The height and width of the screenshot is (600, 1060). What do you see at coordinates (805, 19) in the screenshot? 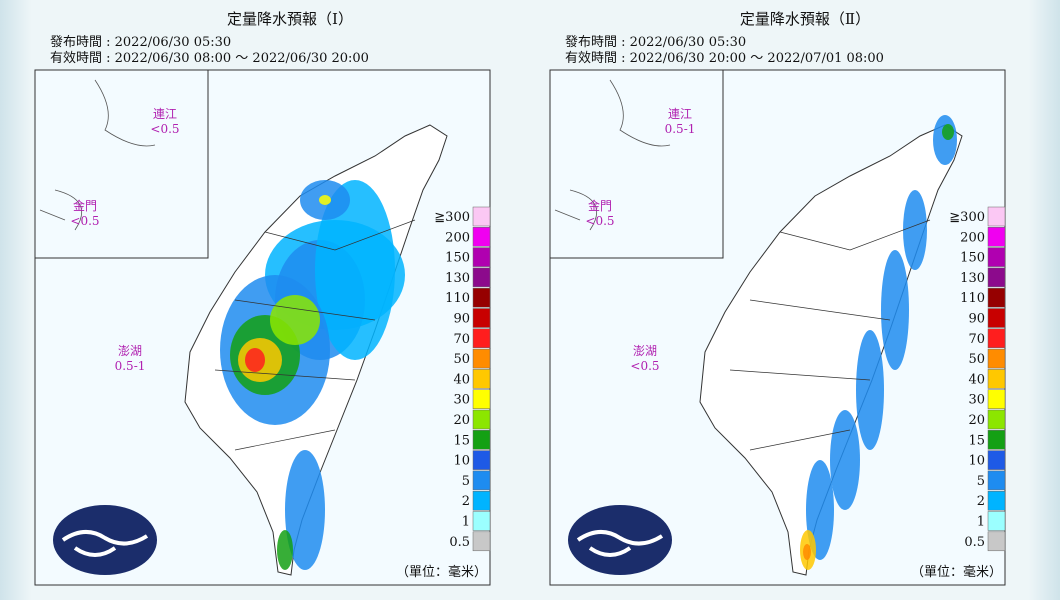
I see `panel-title: 定量降水預報（Ⅱ）` at bounding box center [805, 19].